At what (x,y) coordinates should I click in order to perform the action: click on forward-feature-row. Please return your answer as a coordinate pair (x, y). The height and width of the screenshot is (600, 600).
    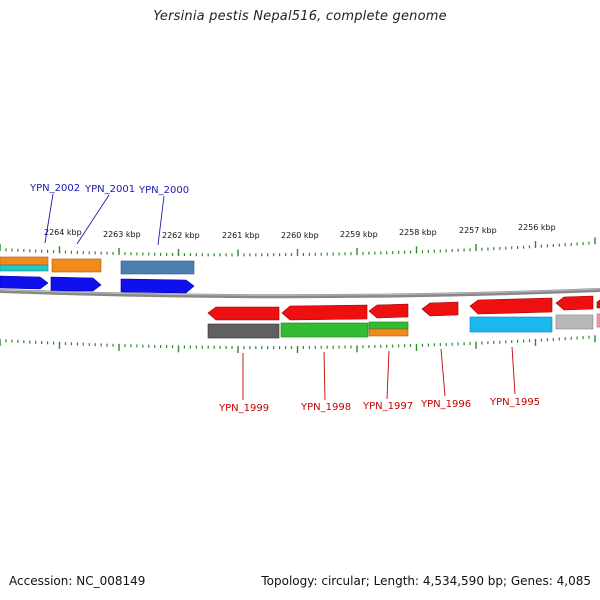
    Looking at the image, I should click on (97, 265).